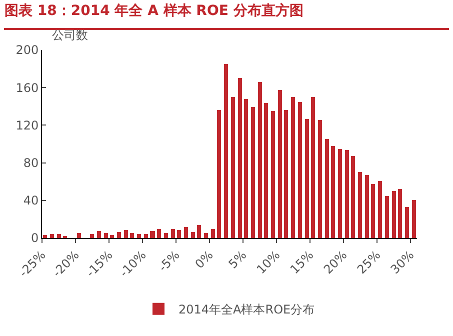 This screenshot has height=336, width=453. I want to click on y-tick-label: 40, so click(31, 201).